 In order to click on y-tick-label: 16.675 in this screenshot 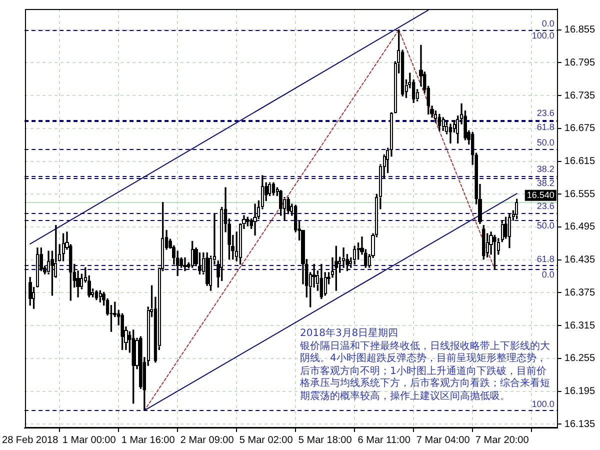, I will do `click(580, 128)`.